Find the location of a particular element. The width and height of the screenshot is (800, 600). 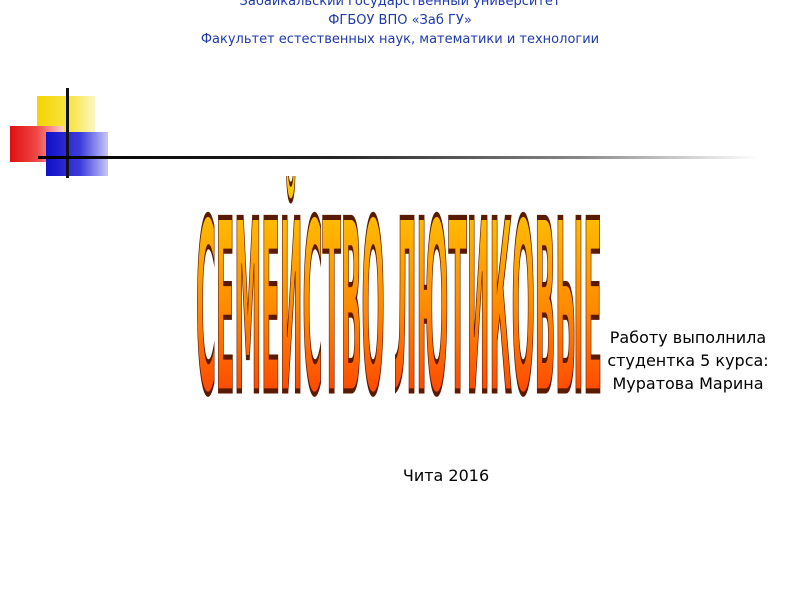

author-line-student: студентка 5 курса: is located at coordinates (688, 360).